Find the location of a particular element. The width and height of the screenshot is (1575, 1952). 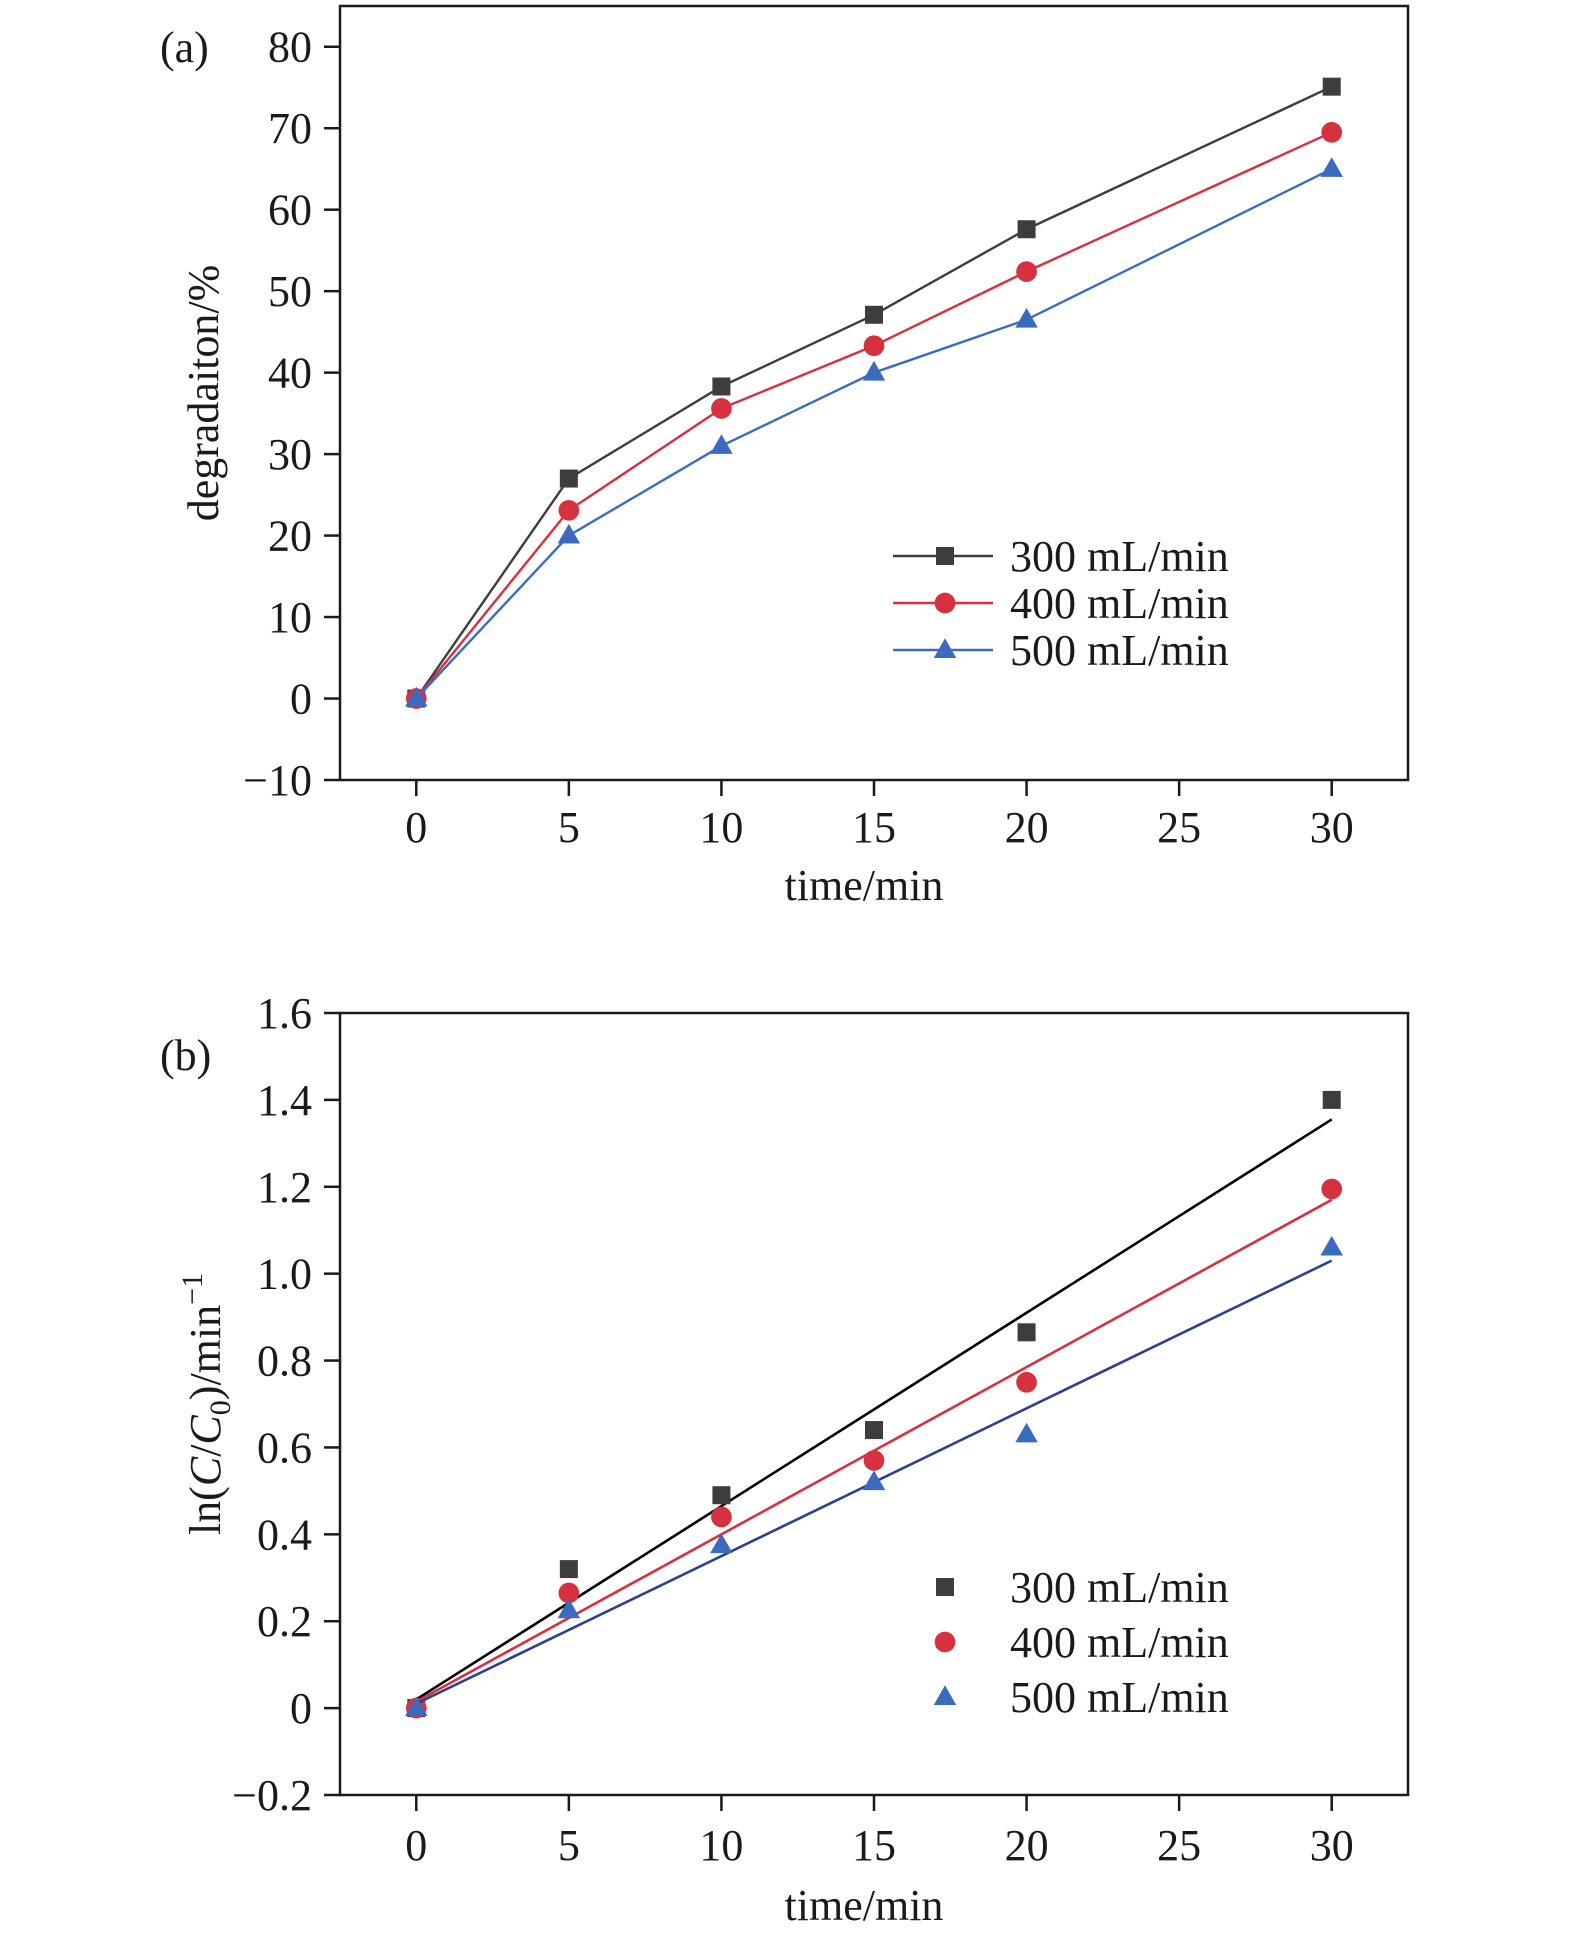

y-tick-label: 0.6 is located at coordinates (284, 1447).